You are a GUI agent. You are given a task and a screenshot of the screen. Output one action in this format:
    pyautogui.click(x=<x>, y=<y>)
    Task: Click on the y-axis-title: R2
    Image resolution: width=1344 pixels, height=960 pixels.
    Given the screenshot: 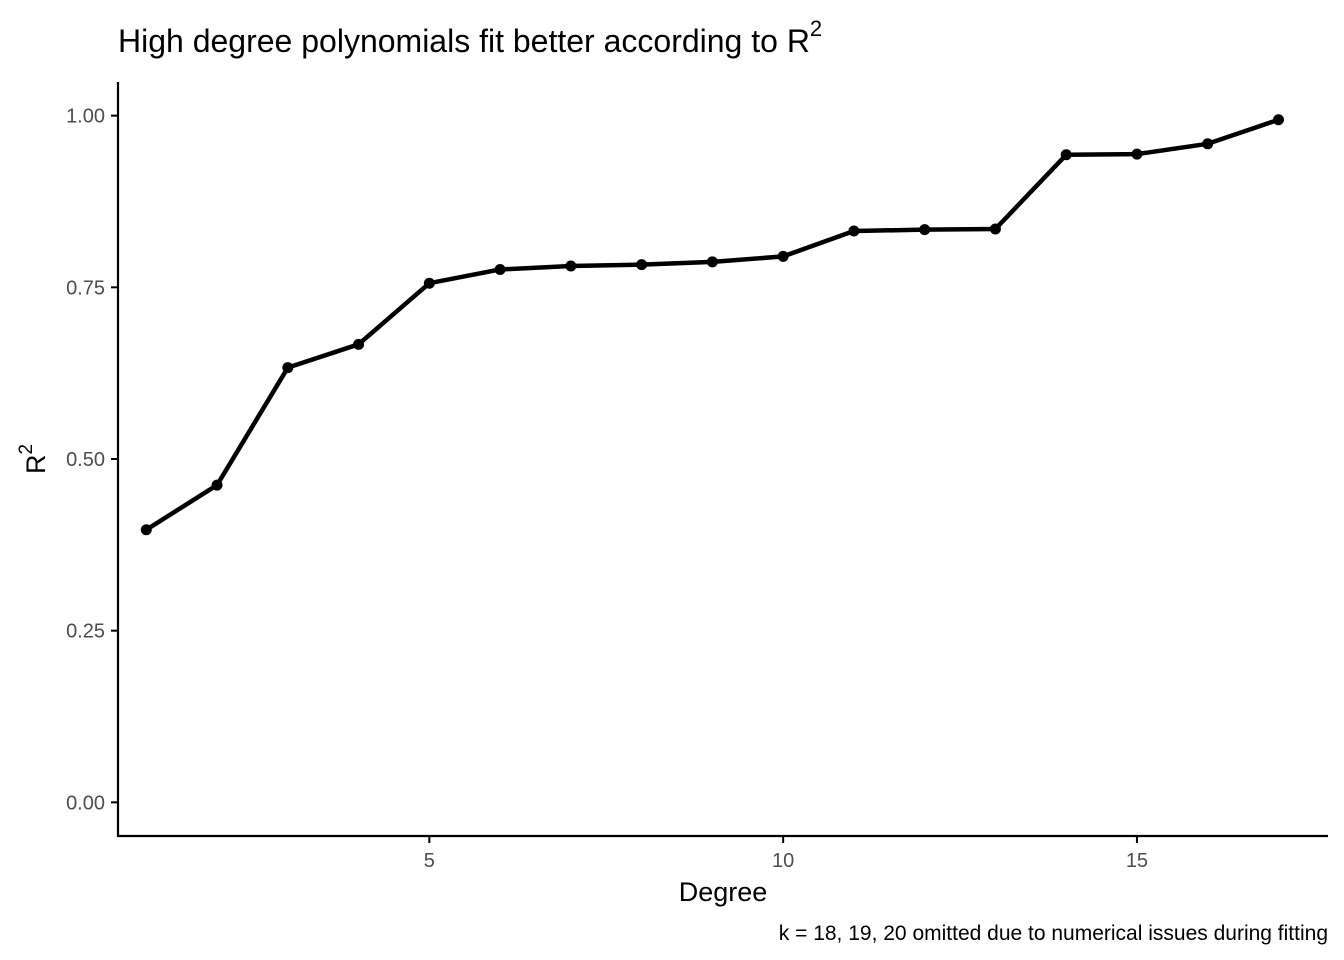 What is the action you would take?
    pyautogui.click(x=33, y=459)
    